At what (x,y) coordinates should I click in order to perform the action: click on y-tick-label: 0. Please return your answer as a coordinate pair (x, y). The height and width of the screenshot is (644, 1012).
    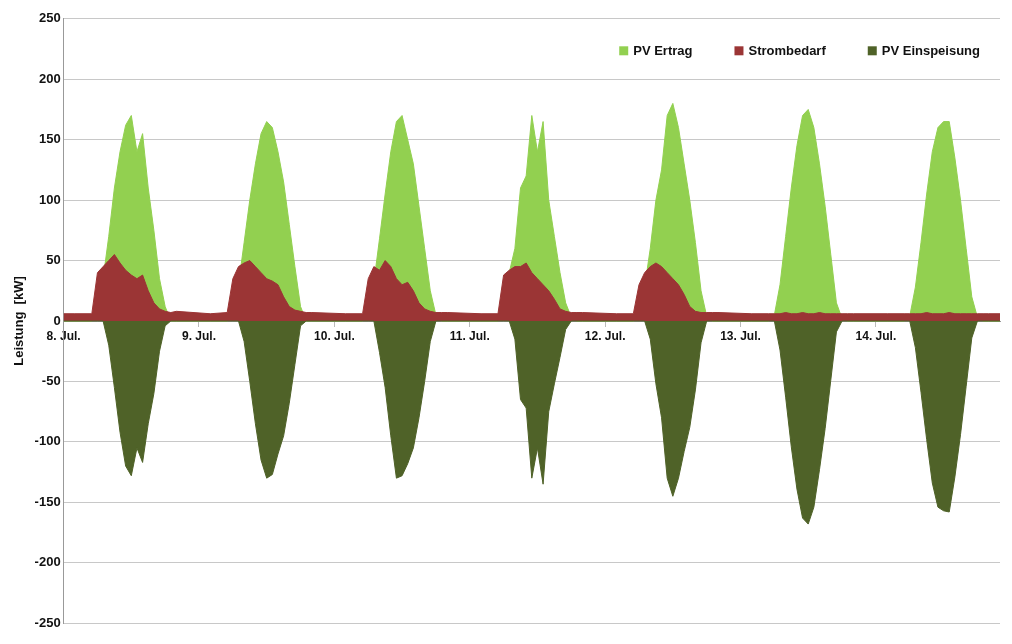
    Looking at the image, I should click on (57, 320).